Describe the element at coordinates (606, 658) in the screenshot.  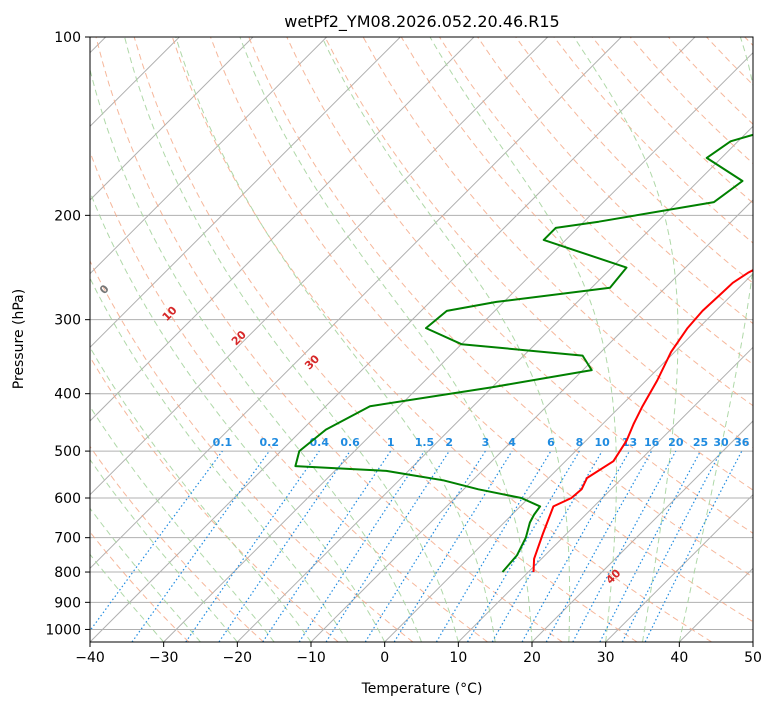
I see `x-tick-label: 30` at that location.